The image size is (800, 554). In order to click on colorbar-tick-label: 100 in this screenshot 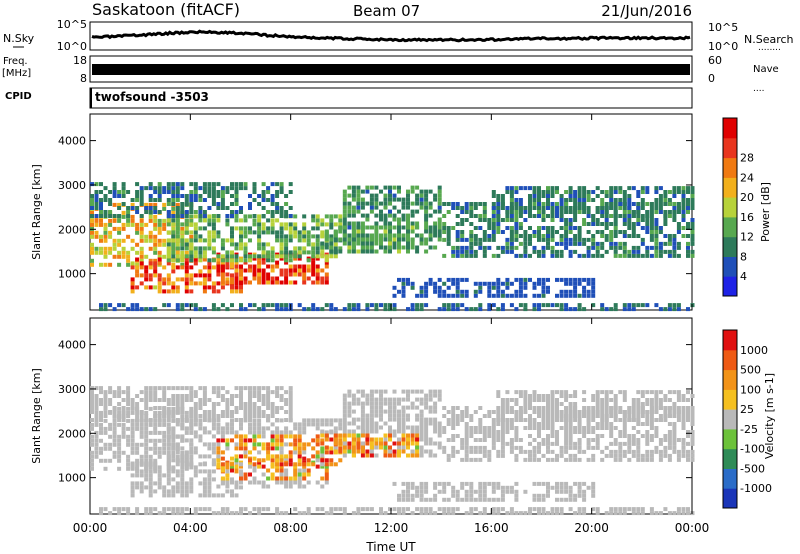, I will do `click(750, 389)`.